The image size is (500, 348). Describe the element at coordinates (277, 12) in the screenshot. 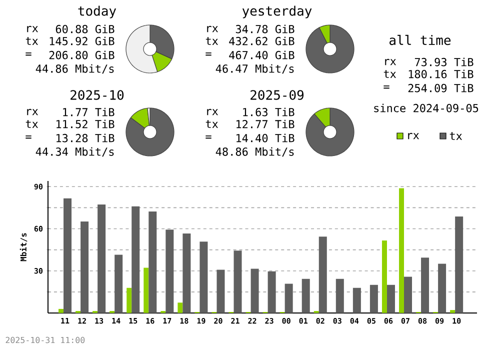

I see `chart-title: yesterday` at that location.